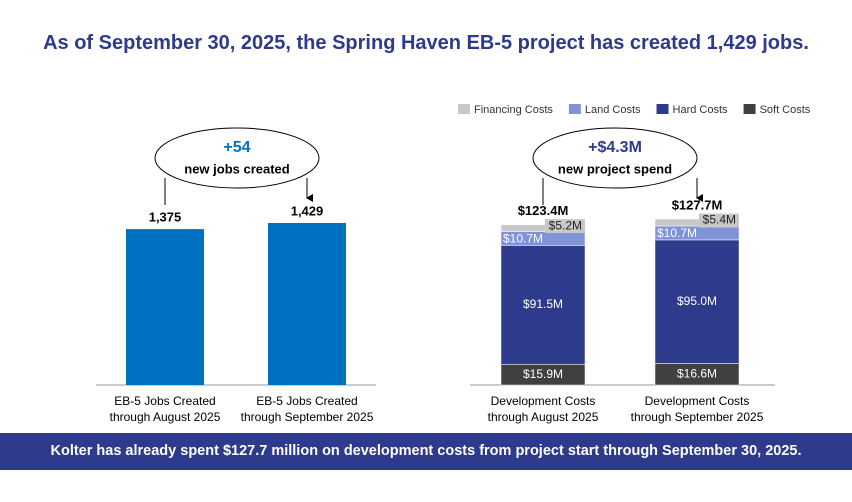 The image size is (852, 502). I want to click on callout-text: new project spend, so click(615, 168).